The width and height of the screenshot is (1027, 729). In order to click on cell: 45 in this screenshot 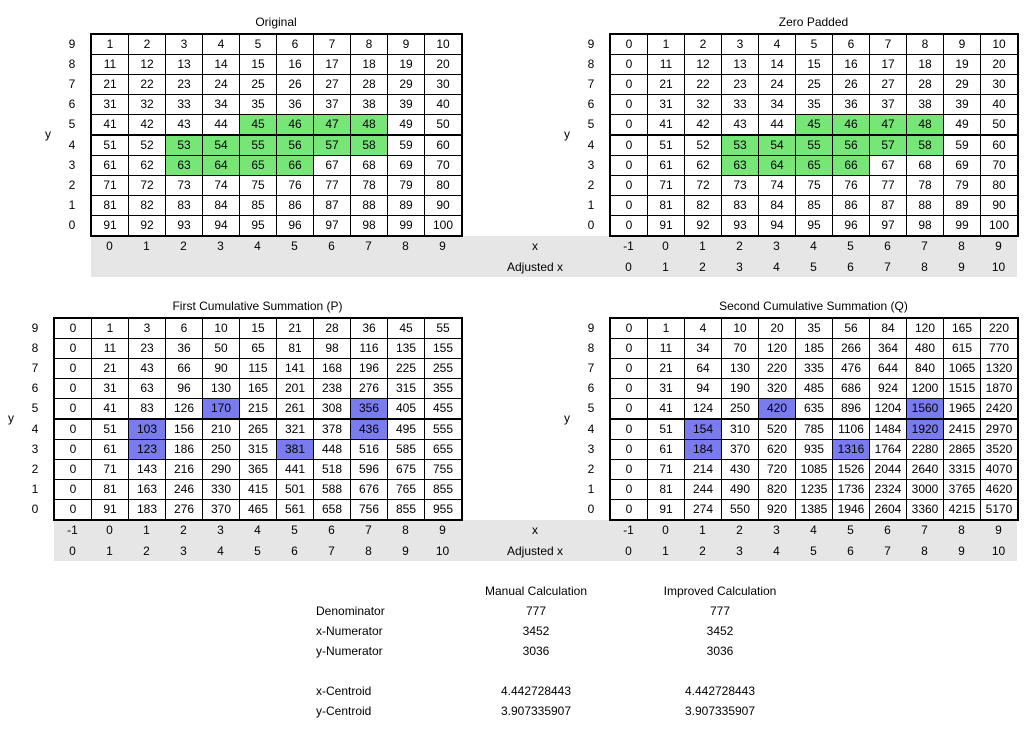, I will do `click(814, 125)`.